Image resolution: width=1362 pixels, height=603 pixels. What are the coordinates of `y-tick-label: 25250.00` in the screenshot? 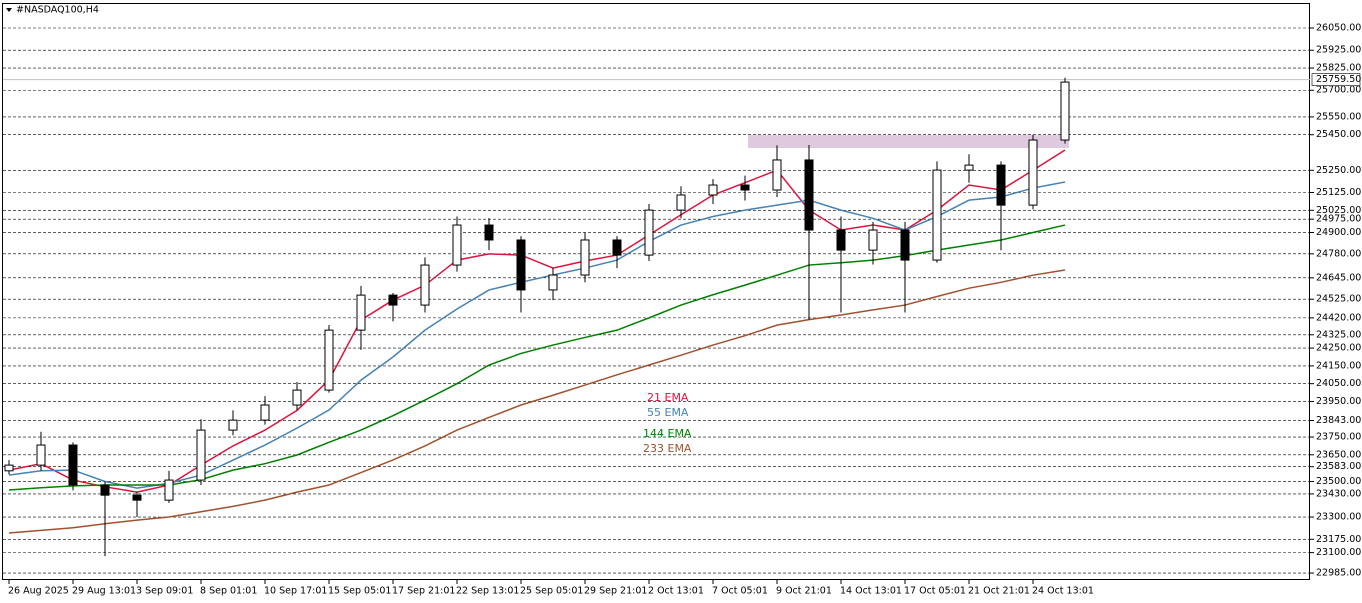 It's located at (1338, 170).